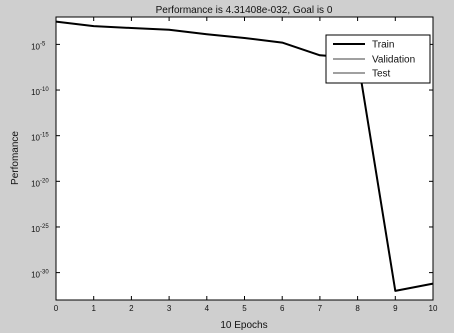 This screenshot has height=333, width=454. Describe the element at coordinates (243, 325) in the screenshot. I see `x-axis-label: 10 Epochs` at that location.